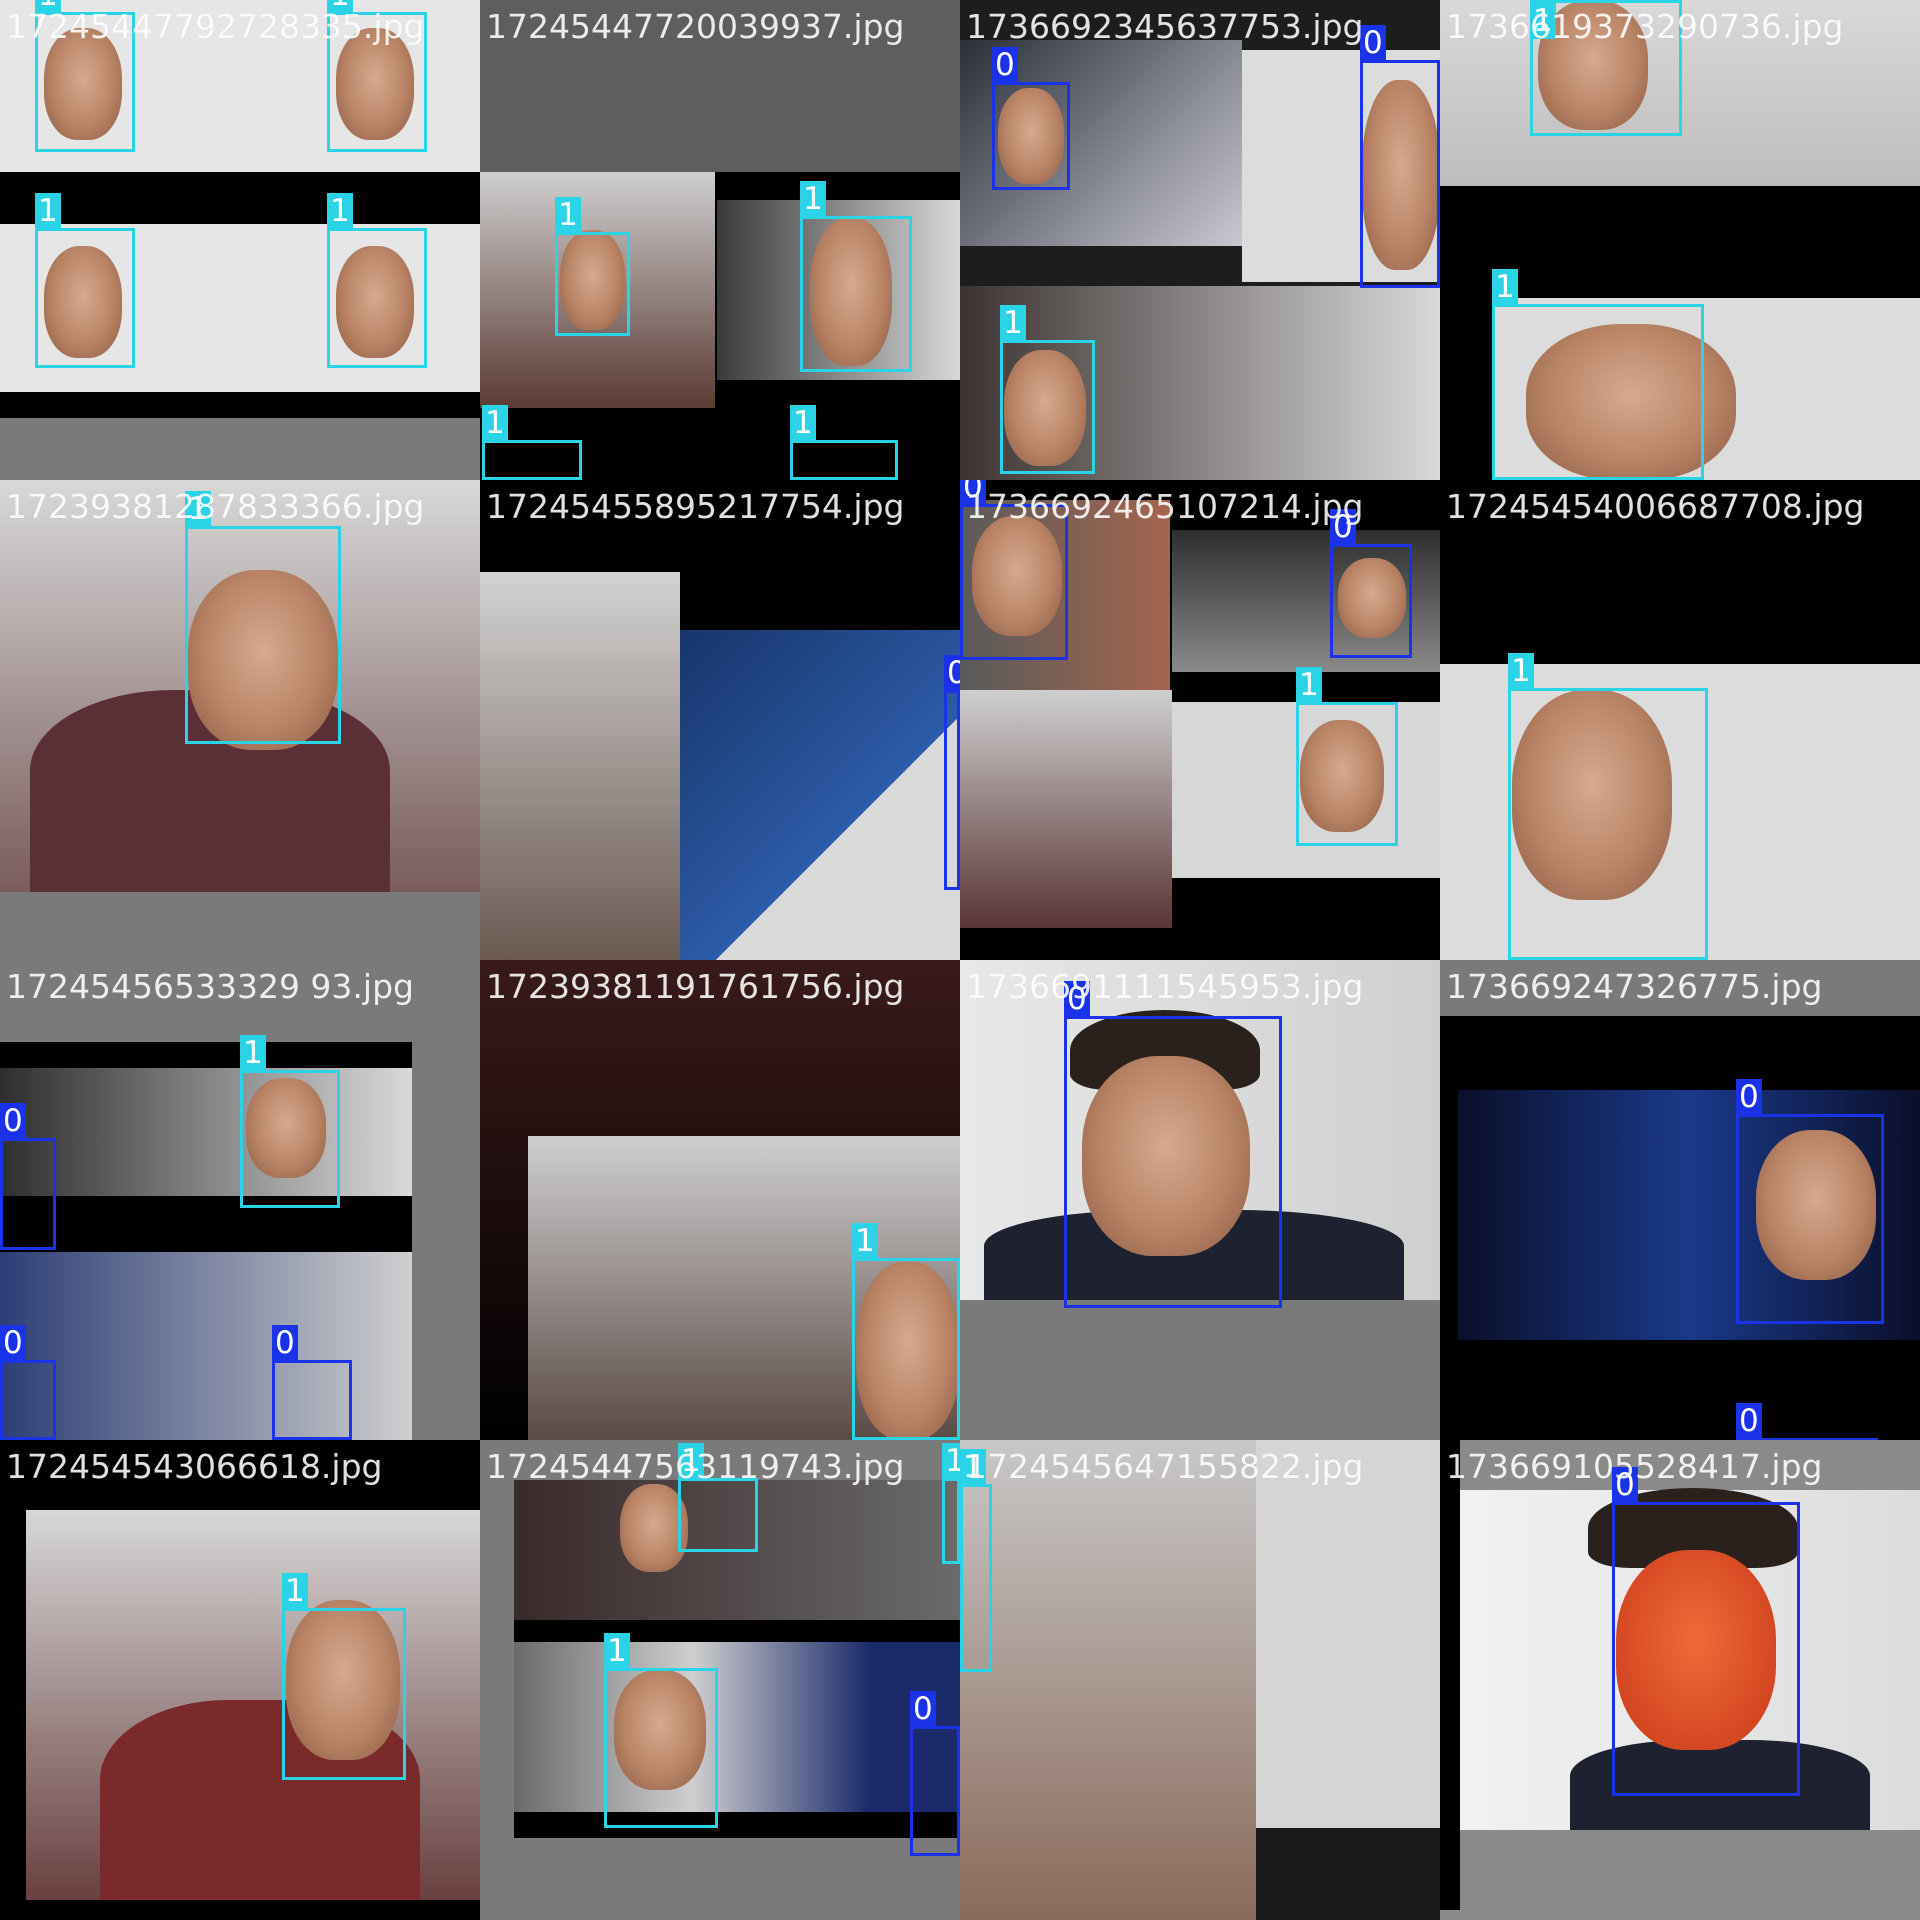 The width and height of the screenshot is (1920, 1920). What do you see at coordinates (210, 986) in the screenshot?
I see `tile-filename: 17245456533329 93.jpg` at bounding box center [210, 986].